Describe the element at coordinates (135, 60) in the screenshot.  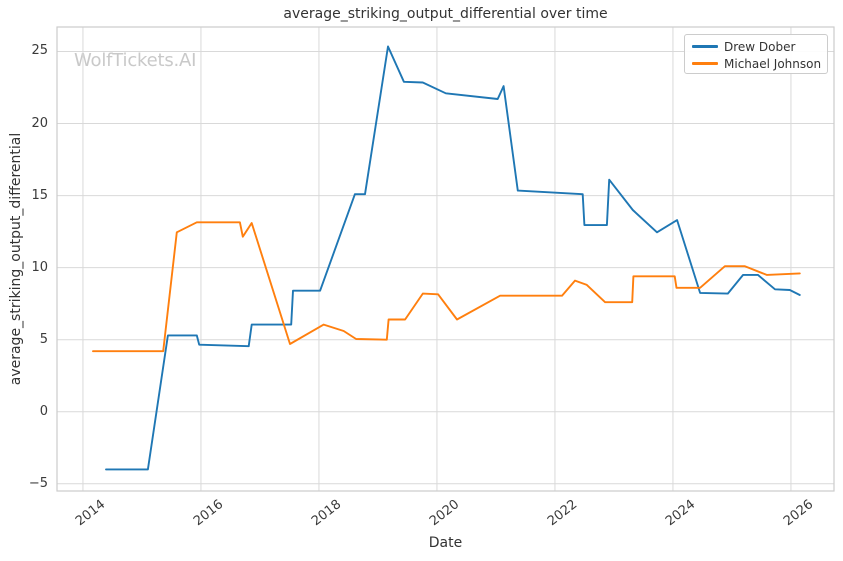
I see `watermark: WolfTickets.AI` at that location.